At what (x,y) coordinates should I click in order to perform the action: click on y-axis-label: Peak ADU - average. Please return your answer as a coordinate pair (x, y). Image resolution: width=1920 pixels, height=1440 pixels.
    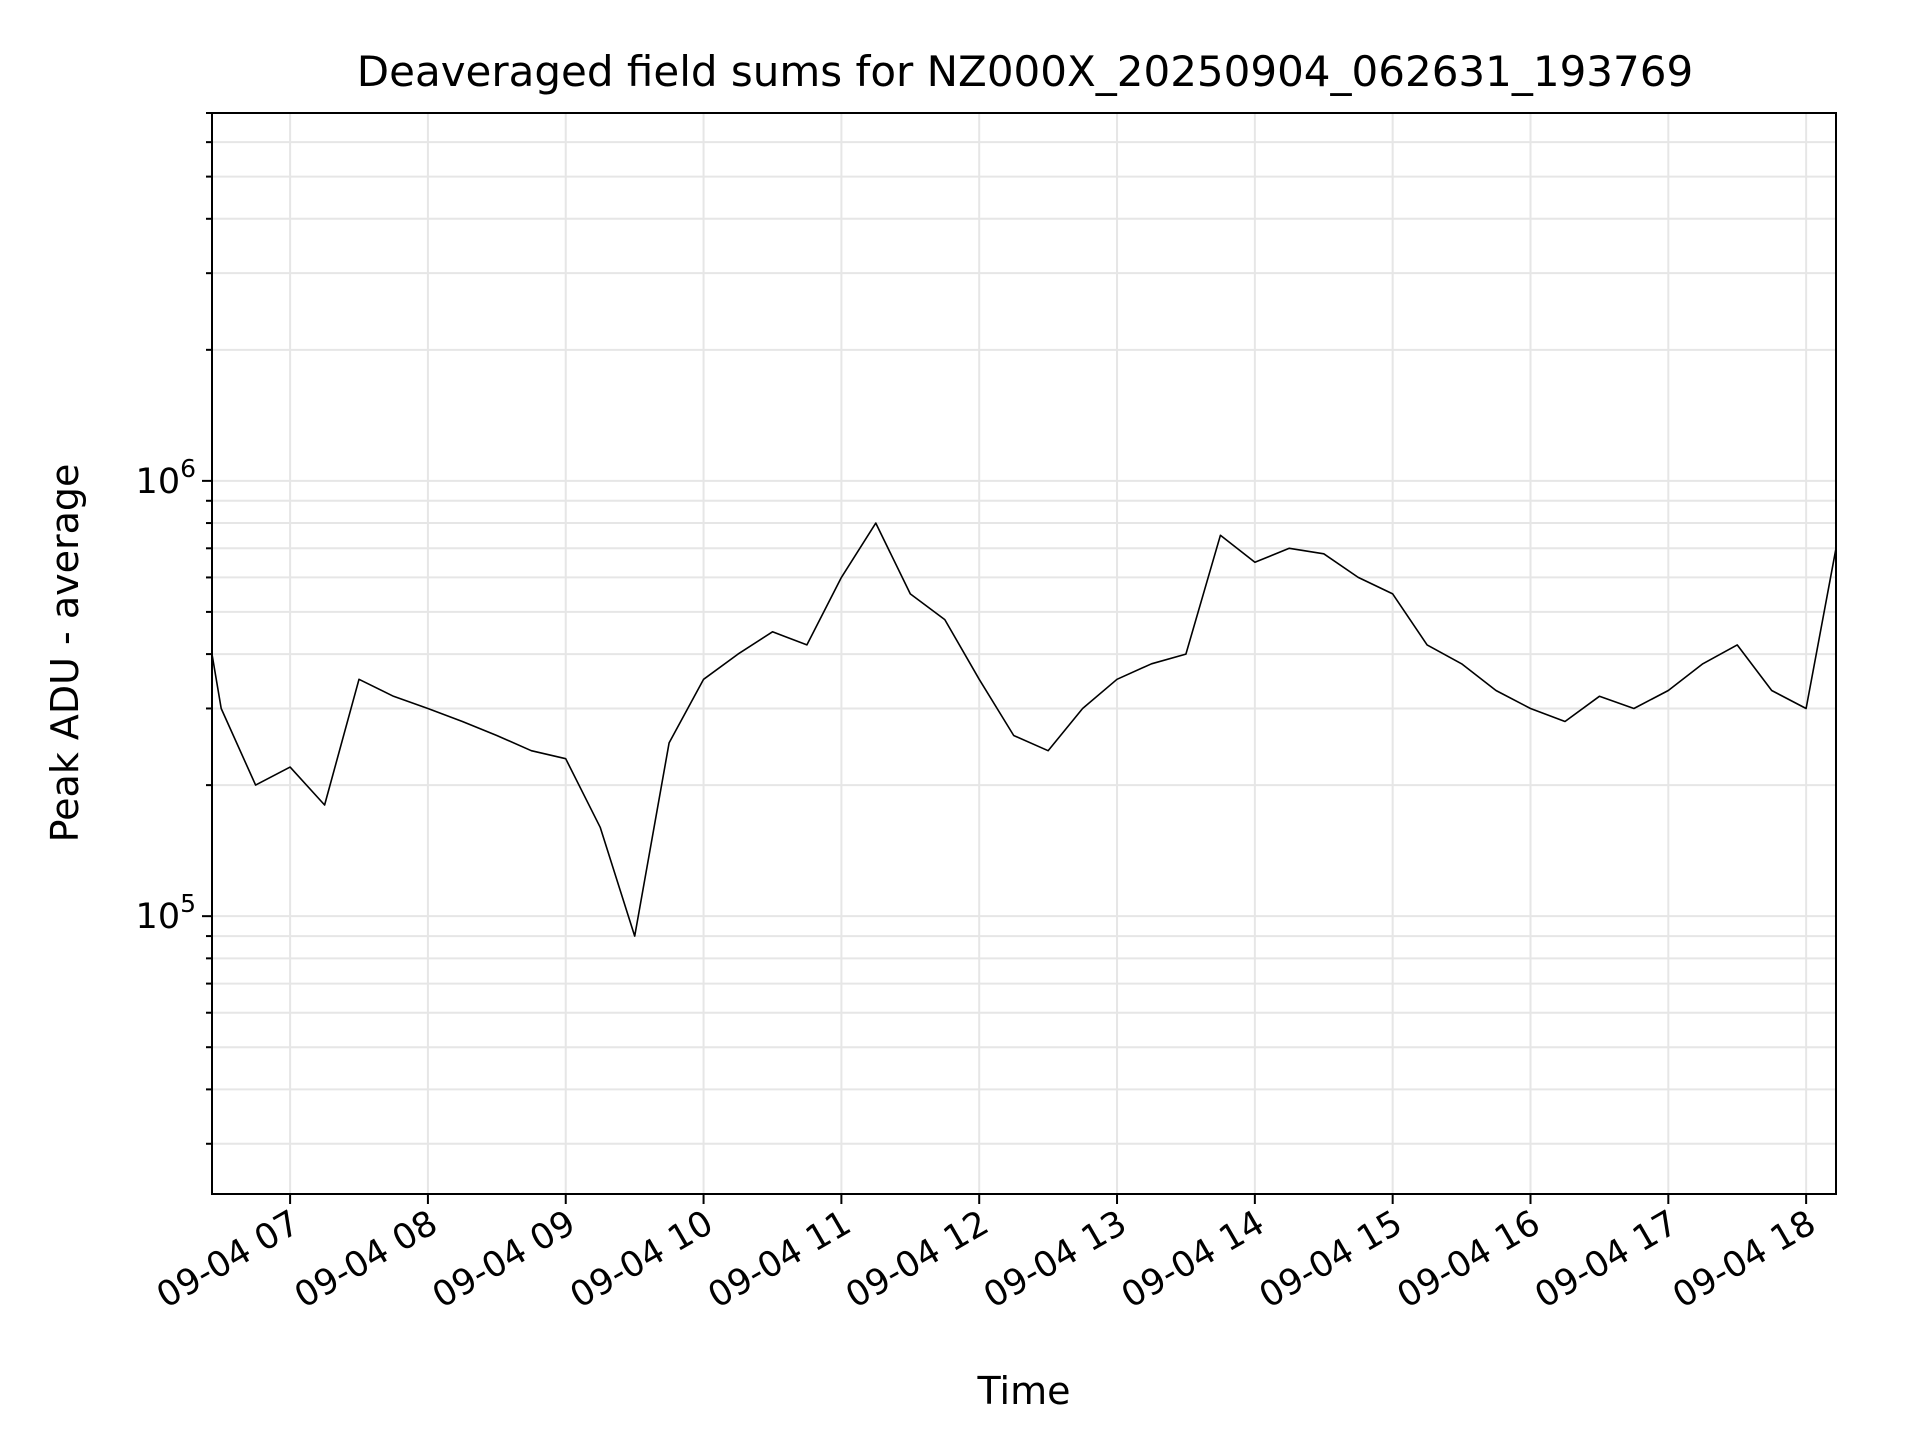
    Looking at the image, I should click on (65, 653).